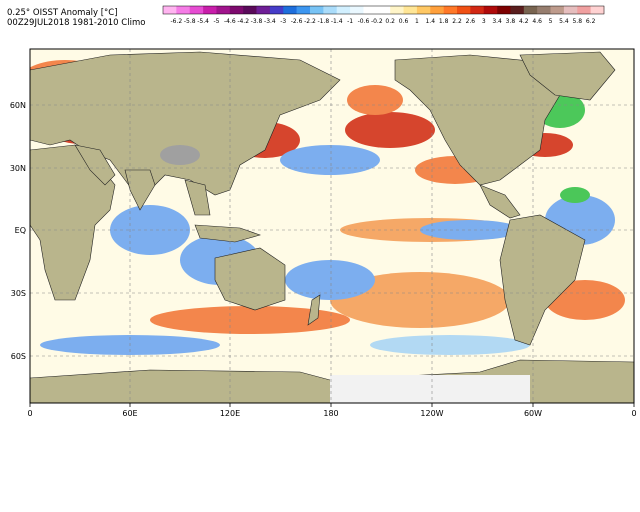  What do you see at coordinates (542, 280) in the screenshot?
I see `land-south-america` at bounding box center [542, 280].